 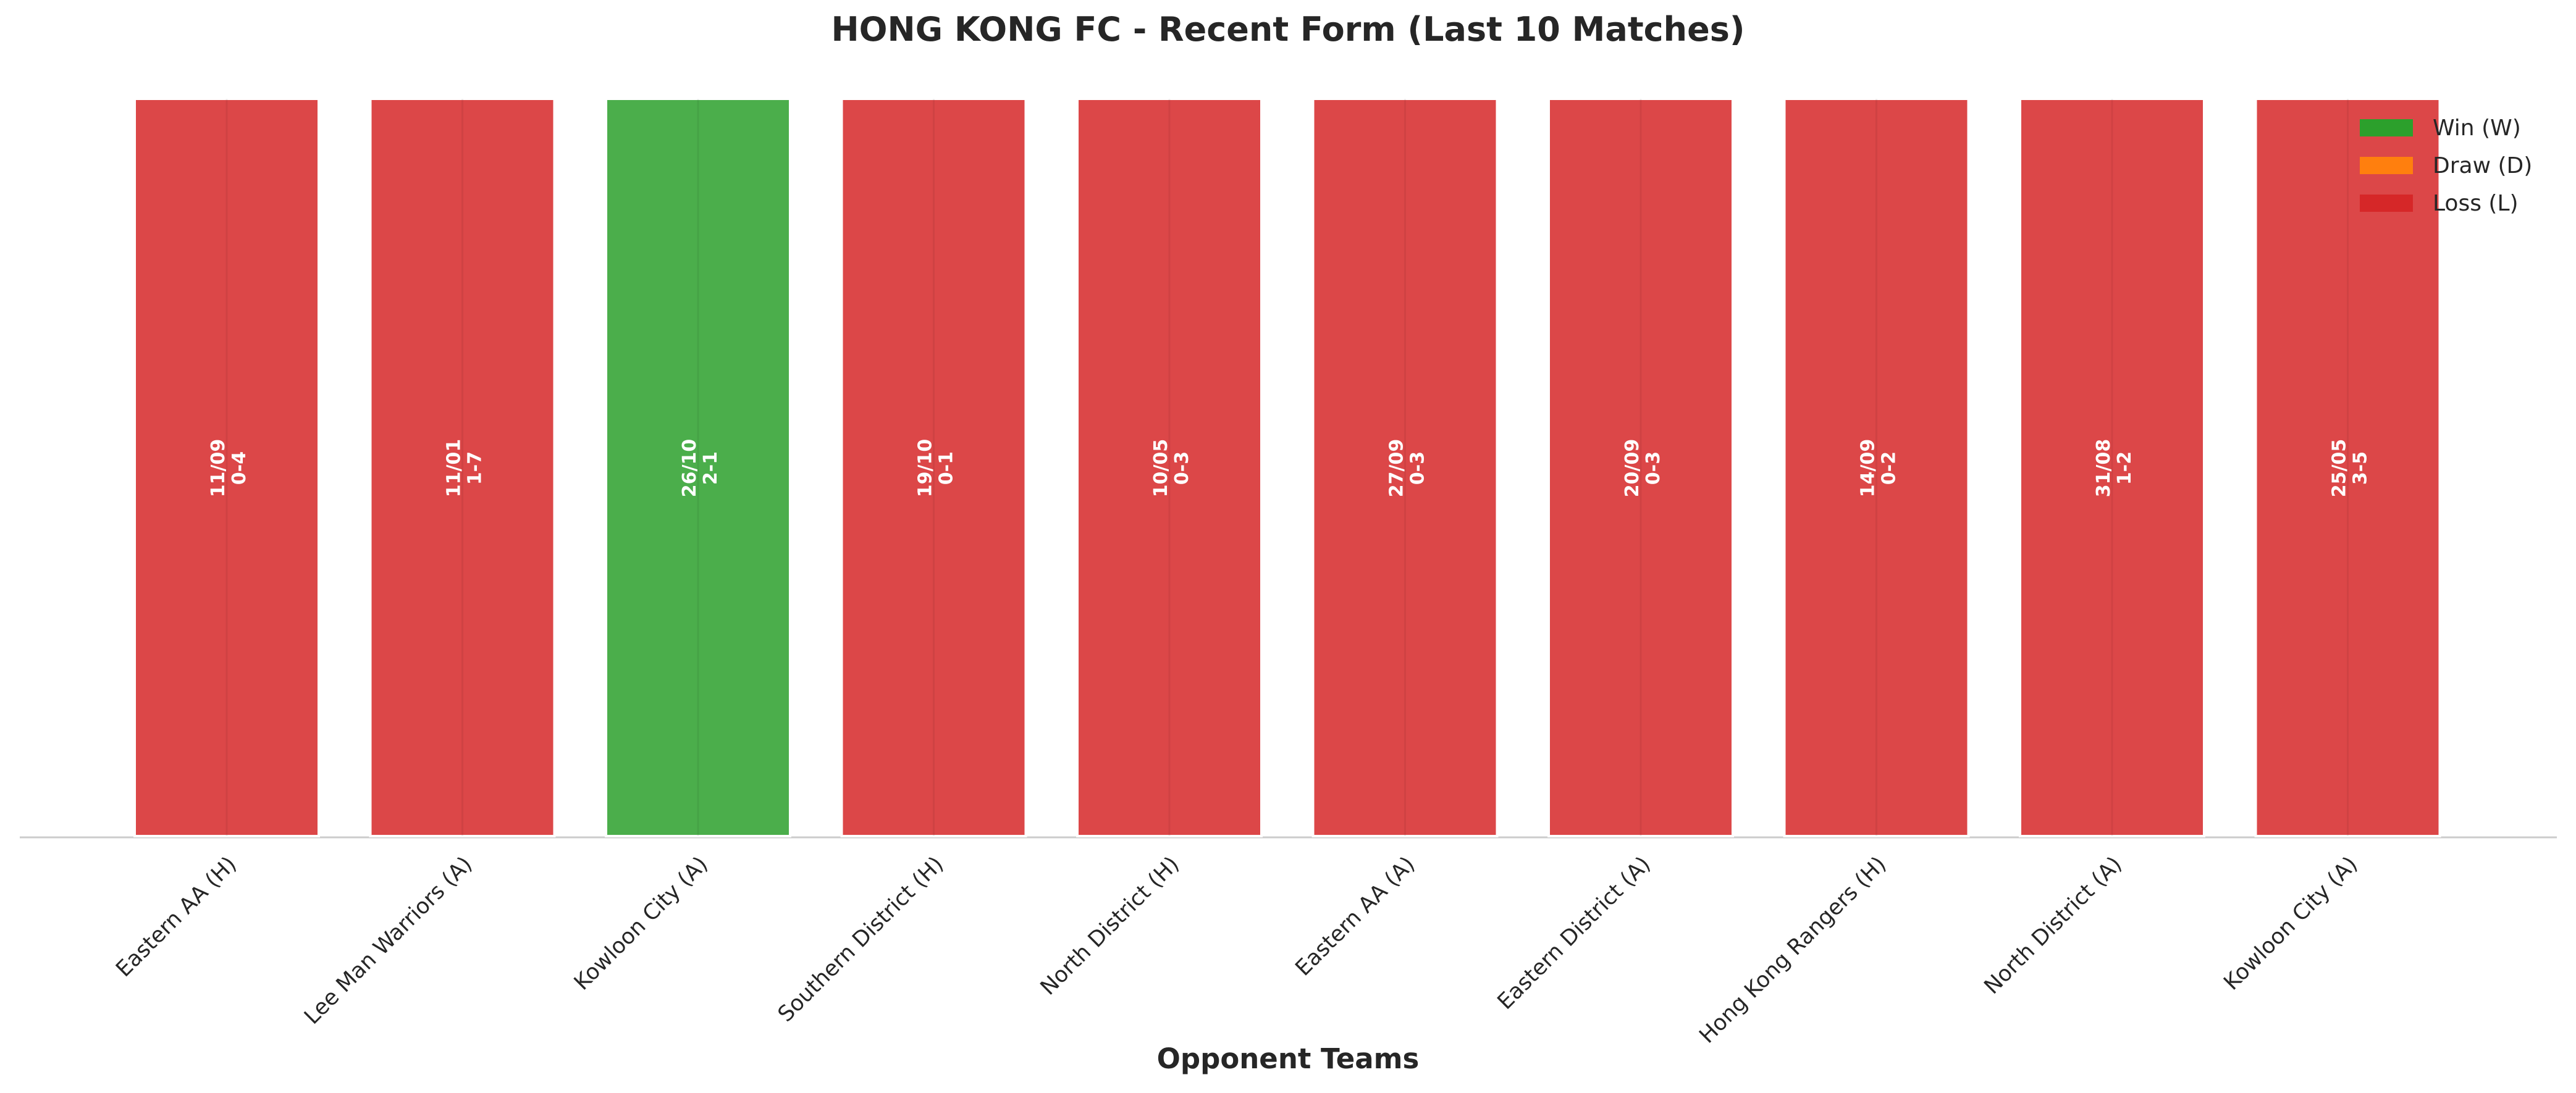 I want to click on bar-annotation: 27/090-3, so click(x=1407, y=468).